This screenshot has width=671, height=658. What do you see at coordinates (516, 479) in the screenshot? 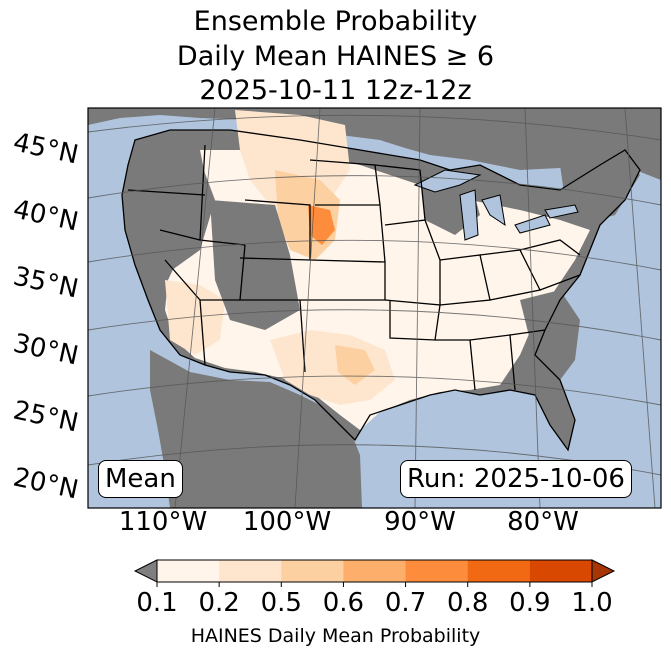
I see `run-label: Run: 2025-10-06` at bounding box center [516, 479].